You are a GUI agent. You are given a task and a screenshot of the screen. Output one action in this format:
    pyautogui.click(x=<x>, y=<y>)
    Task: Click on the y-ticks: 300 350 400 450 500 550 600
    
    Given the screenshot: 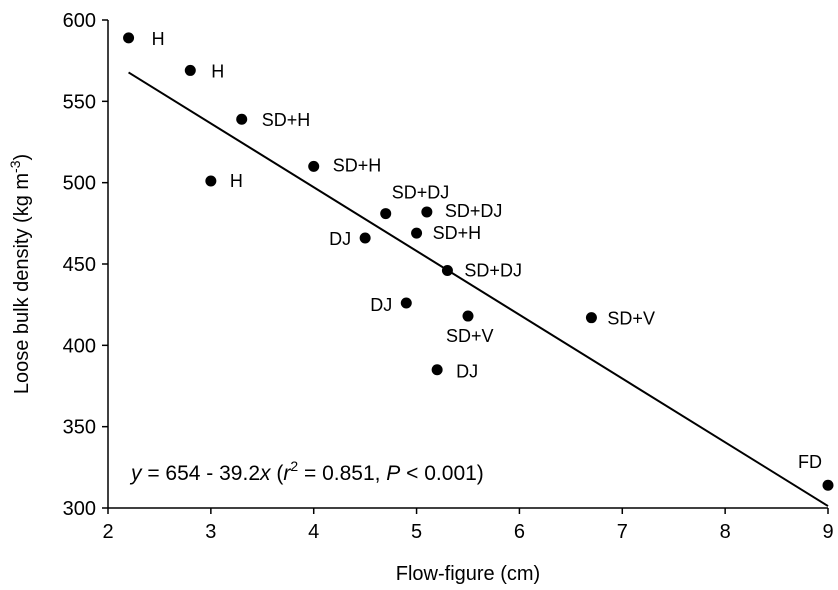 What is the action you would take?
    pyautogui.click(x=85, y=265)
    